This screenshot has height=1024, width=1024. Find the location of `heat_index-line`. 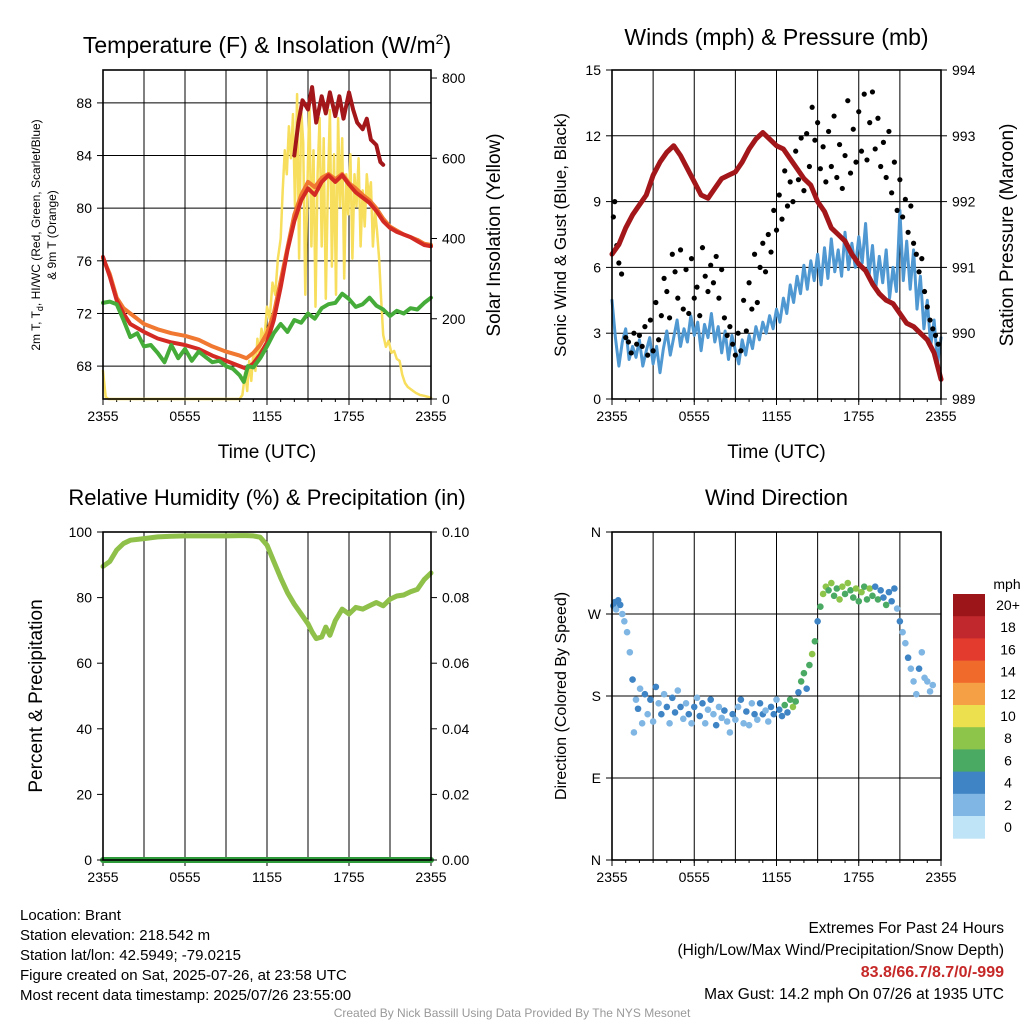

heat_index-line is located at coordinates (339, 126).